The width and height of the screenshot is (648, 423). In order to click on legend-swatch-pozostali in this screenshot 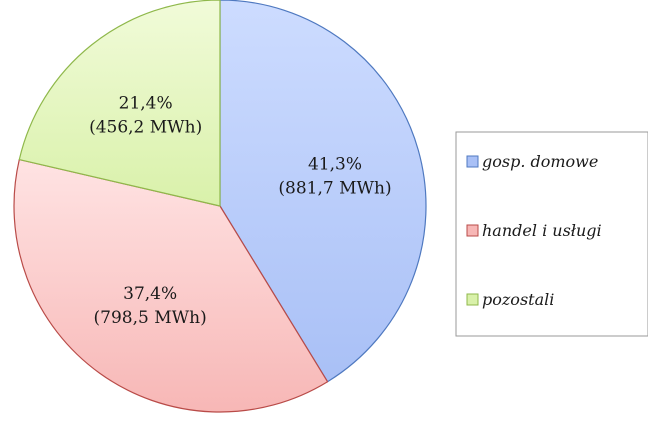, I will do `click(472, 299)`.